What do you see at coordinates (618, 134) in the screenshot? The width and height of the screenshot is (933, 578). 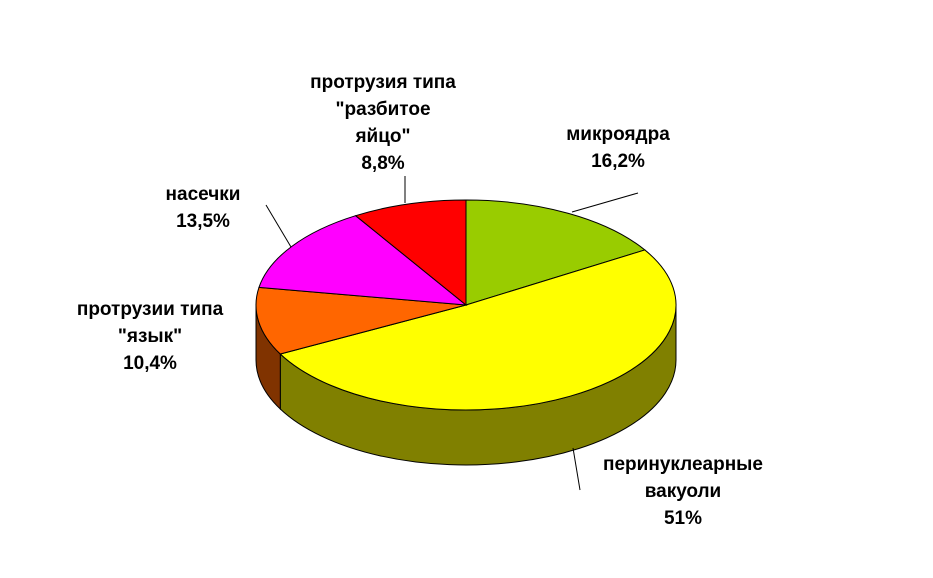 I see `category-label: микроядра` at bounding box center [618, 134].